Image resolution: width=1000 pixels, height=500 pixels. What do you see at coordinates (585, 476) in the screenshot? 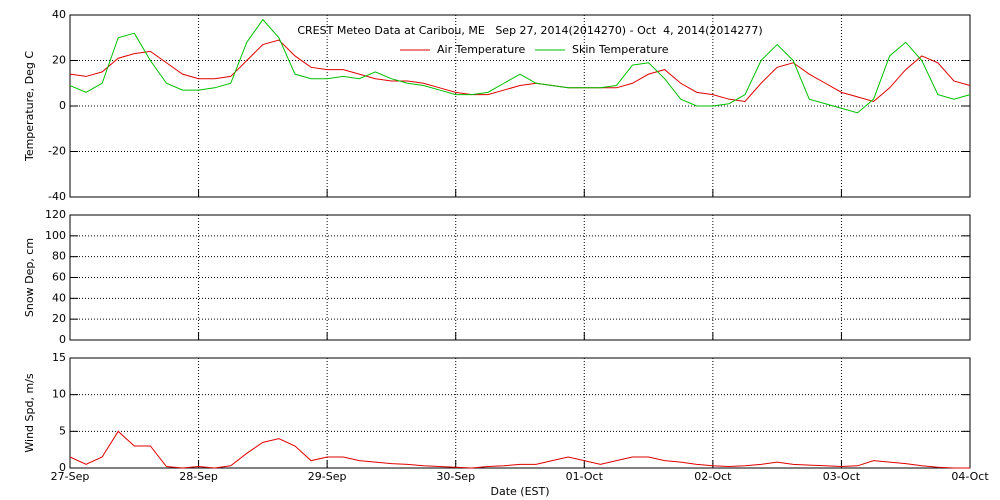
I see `x-tick-label: 01-Oct` at bounding box center [585, 476].